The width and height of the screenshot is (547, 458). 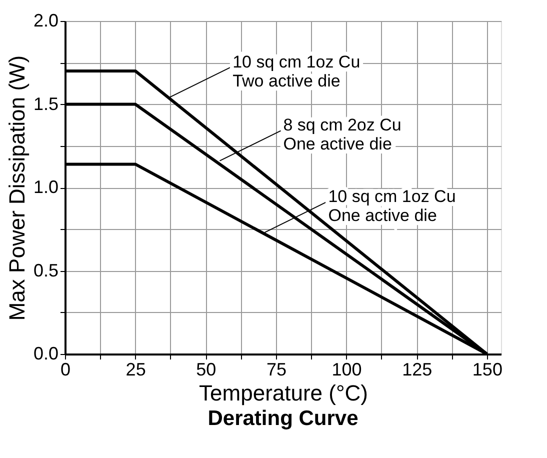 What do you see at coordinates (17, 188) in the screenshot?
I see `y-axis-title: Max Power Dissipation (W)` at bounding box center [17, 188].